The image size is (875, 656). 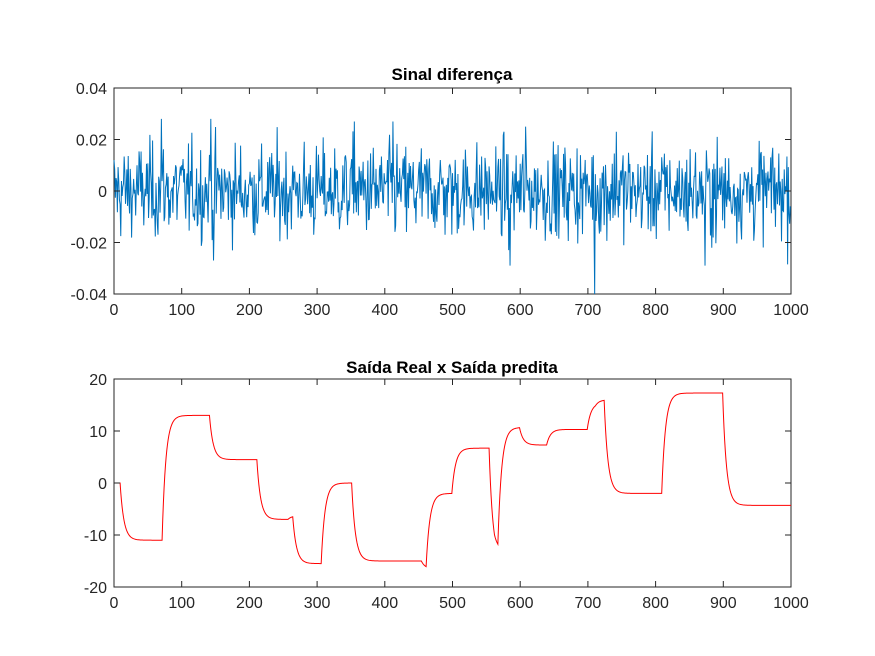 I want to click on y-tick-label: 10, so click(x=98, y=432).